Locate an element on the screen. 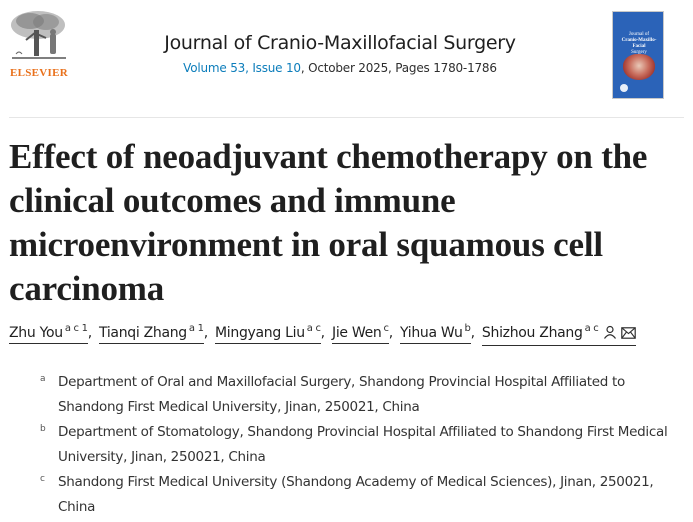  envelope-icon is located at coordinates (628, 335).